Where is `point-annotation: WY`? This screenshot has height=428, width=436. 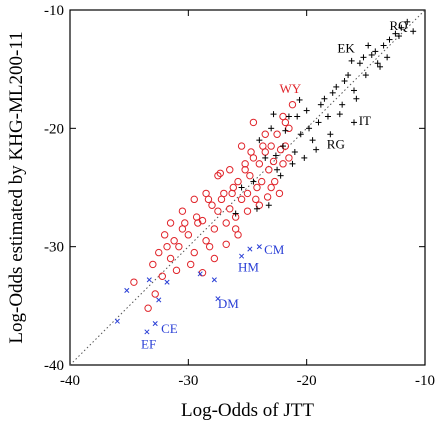
point-annotation: WY is located at coordinates (290, 88).